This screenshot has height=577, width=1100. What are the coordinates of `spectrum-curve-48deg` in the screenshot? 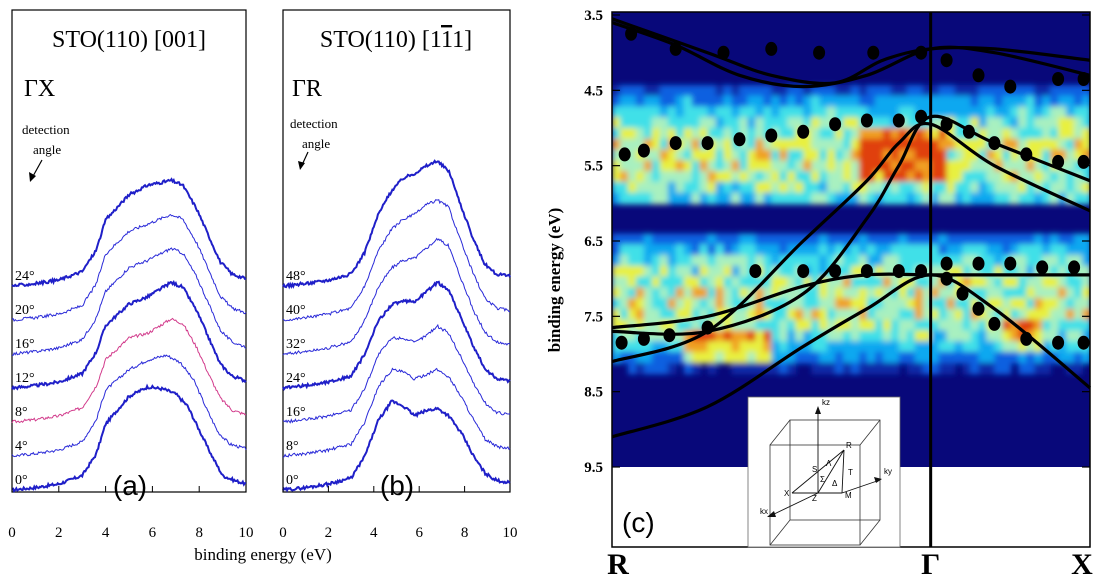 It's located at (396, 224).